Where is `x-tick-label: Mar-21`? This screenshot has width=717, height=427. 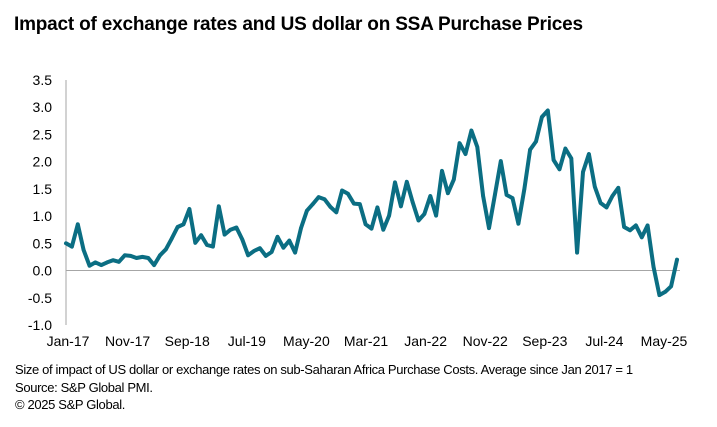 x-tick-label: Mar-21 is located at coordinates (366, 341).